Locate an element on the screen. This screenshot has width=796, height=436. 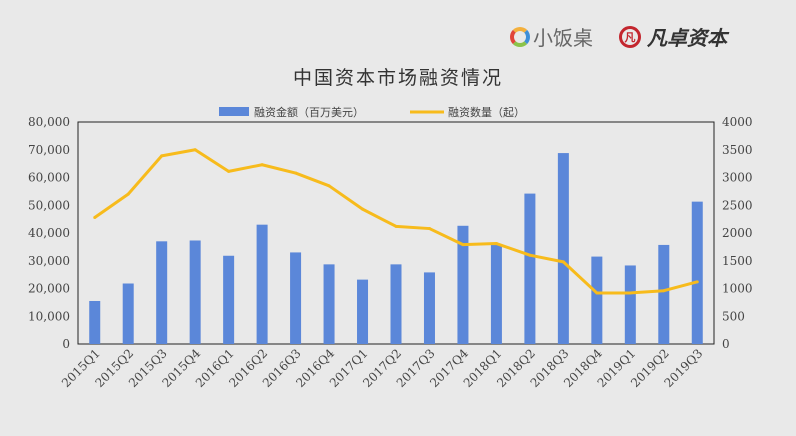
right-axis-tick-label: 1000 is located at coordinates (737, 289).